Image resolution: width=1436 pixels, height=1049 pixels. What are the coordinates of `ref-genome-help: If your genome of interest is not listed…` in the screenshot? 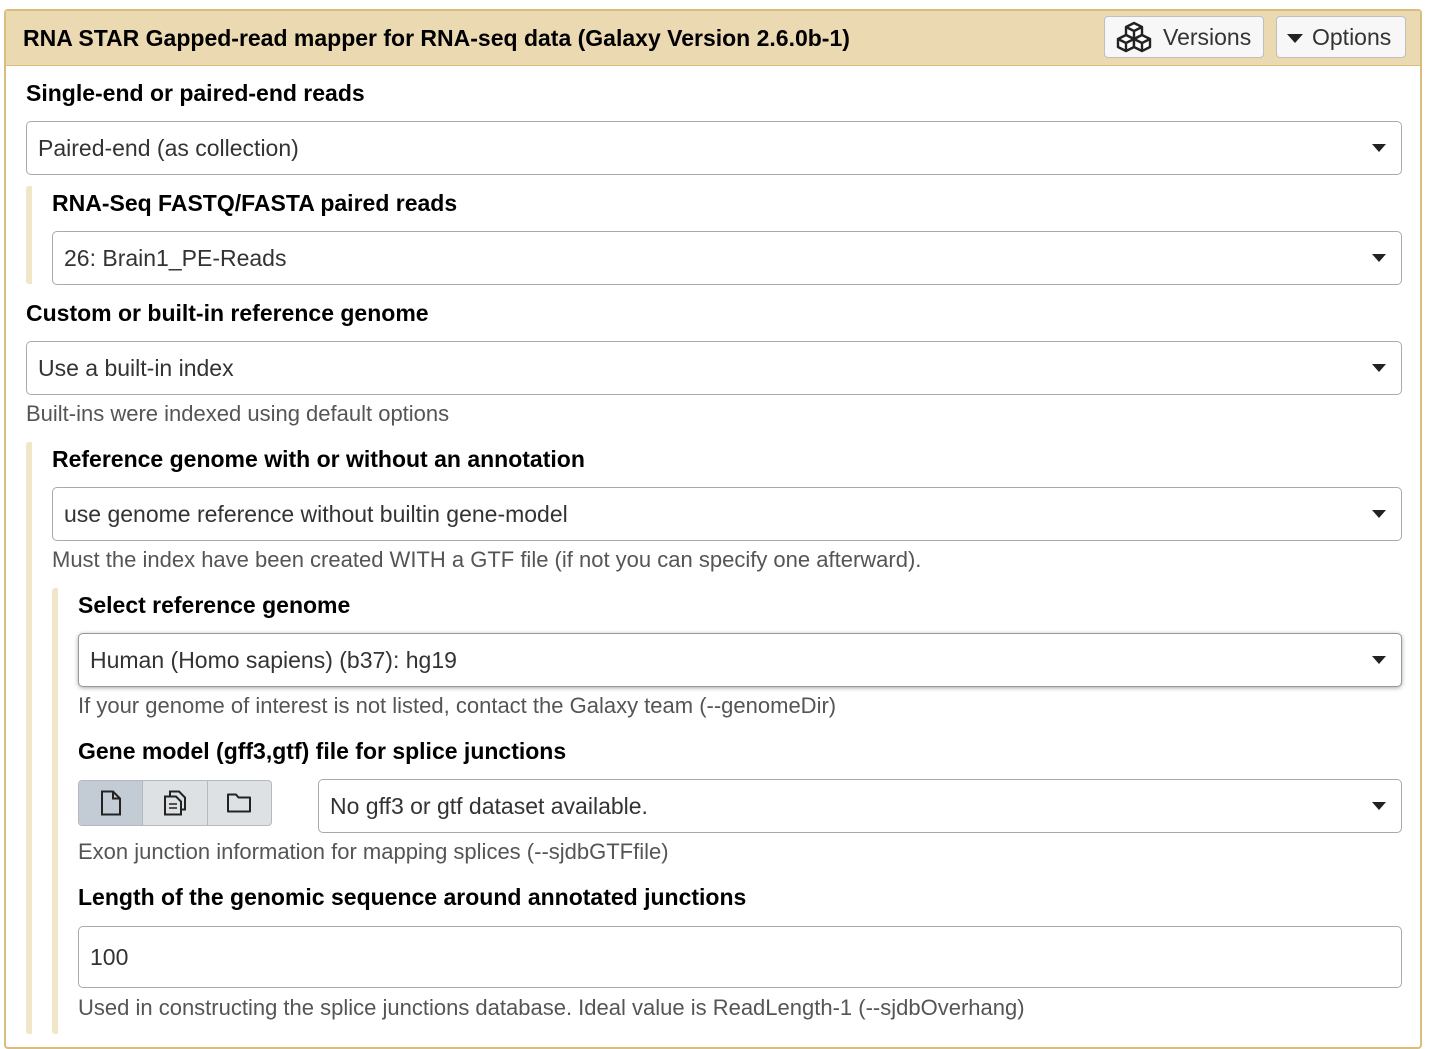 It's located at (457, 705).